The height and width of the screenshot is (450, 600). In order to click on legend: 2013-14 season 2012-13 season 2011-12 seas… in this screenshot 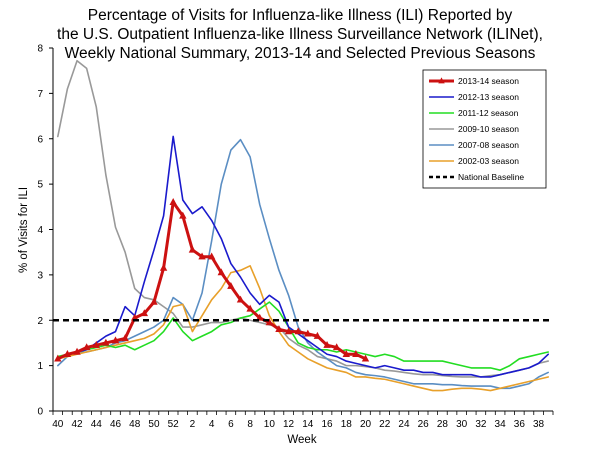, I will do `click(484, 129)`.